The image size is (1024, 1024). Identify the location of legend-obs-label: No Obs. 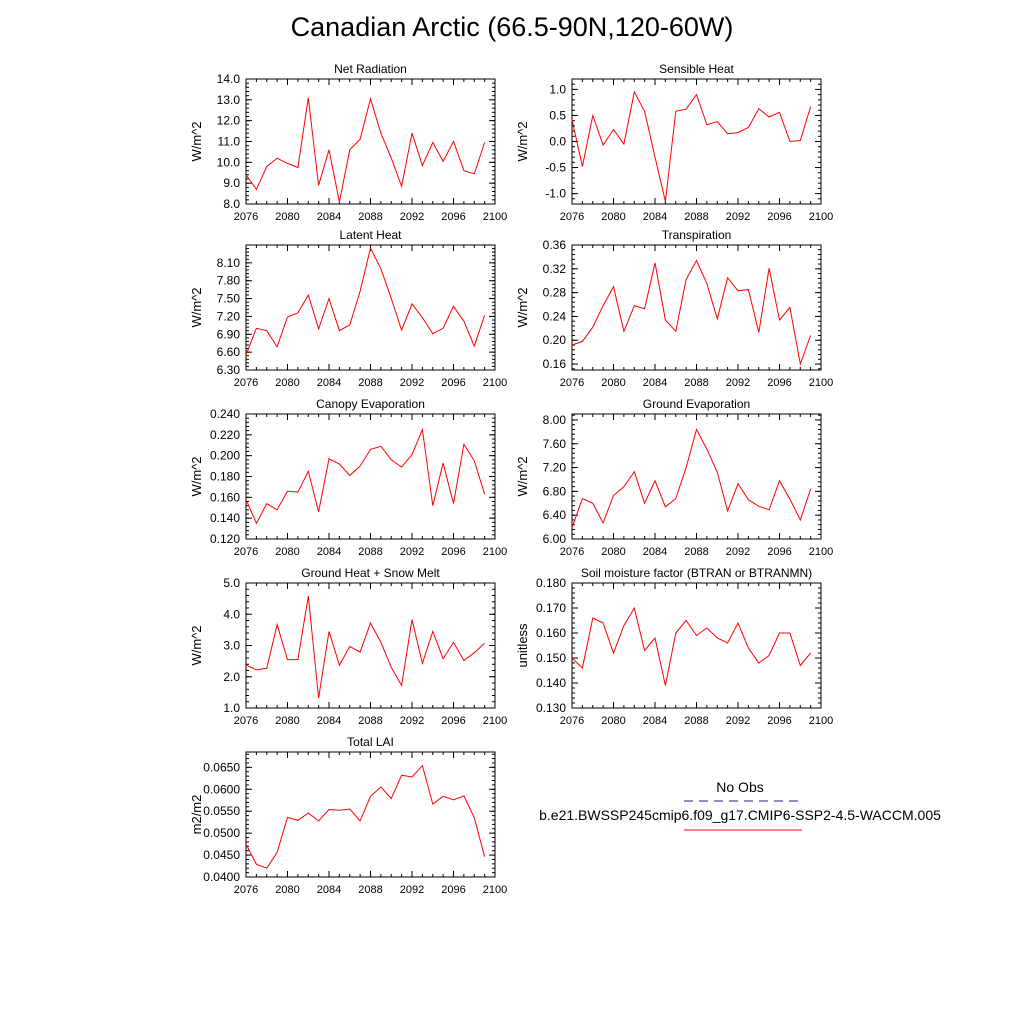
(740, 787).